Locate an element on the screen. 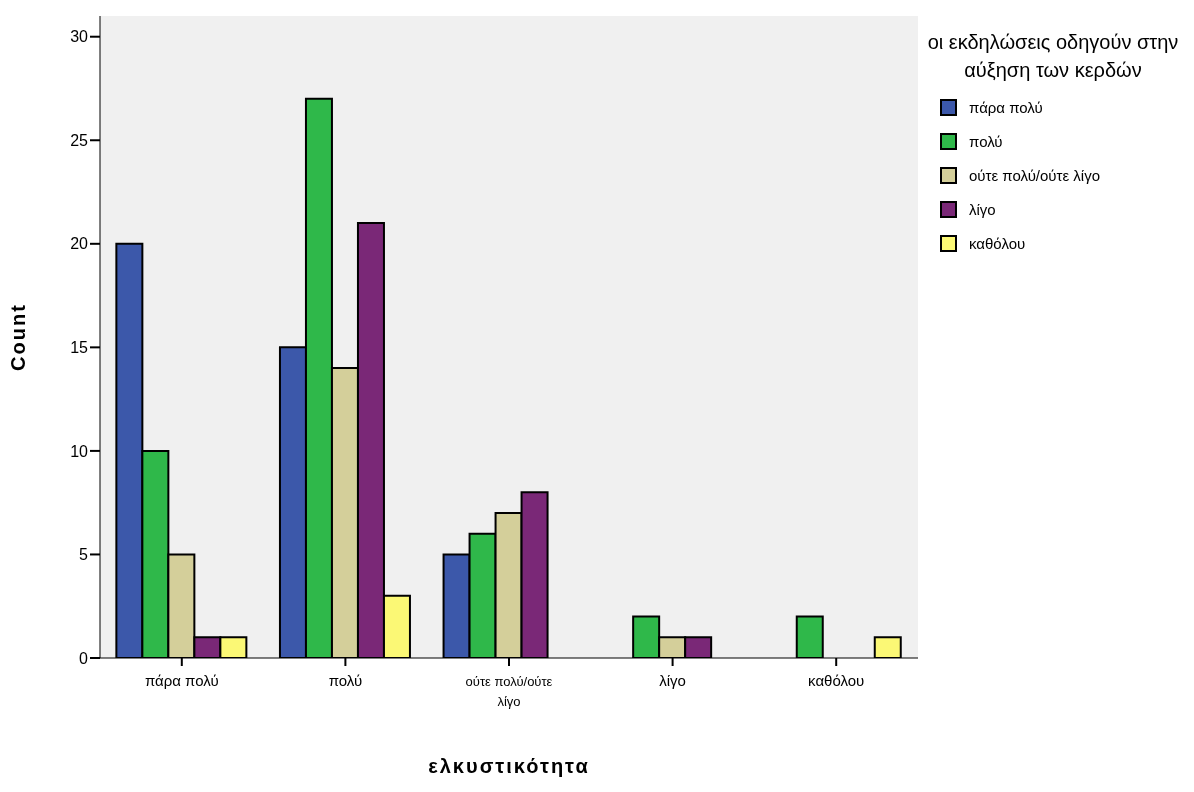 The height and width of the screenshot is (792, 1194). x-tick-label: πάρα πολύ is located at coordinates (181, 680).